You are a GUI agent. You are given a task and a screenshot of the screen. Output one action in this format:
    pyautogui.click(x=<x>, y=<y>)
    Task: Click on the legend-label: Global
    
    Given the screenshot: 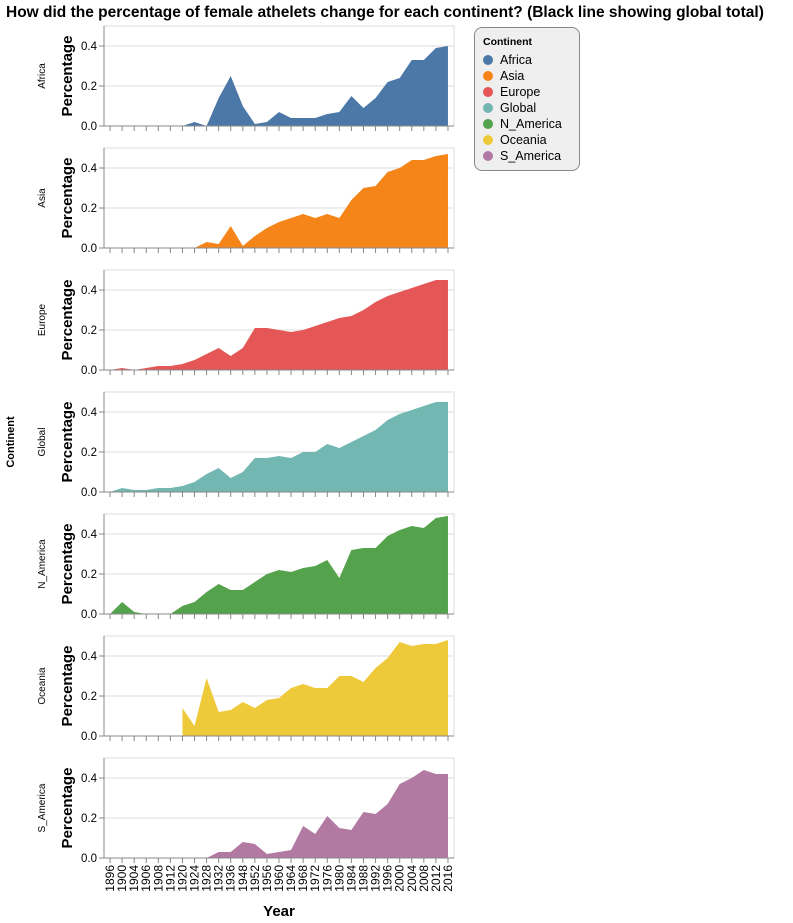 What is the action you would take?
    pyautogui.click(x=518, y=108)
    